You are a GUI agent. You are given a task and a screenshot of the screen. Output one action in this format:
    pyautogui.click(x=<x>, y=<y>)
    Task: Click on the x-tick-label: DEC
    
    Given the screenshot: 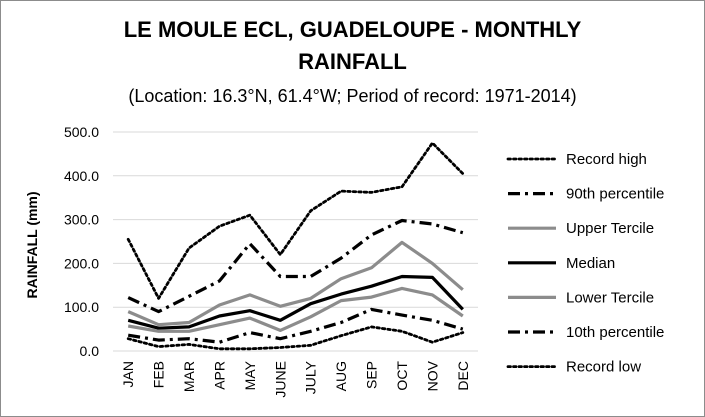 What is the action you would take?
    pyautogui.click(x=463, y=376)
    